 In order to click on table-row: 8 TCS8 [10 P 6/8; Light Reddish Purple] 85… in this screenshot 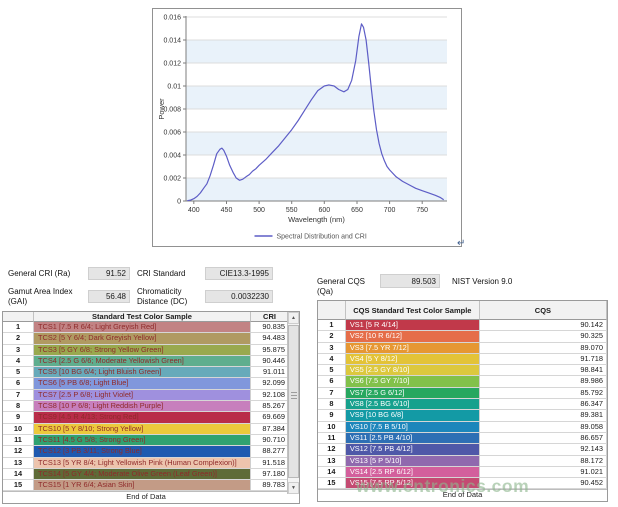, I will do `click(151, 407)`.